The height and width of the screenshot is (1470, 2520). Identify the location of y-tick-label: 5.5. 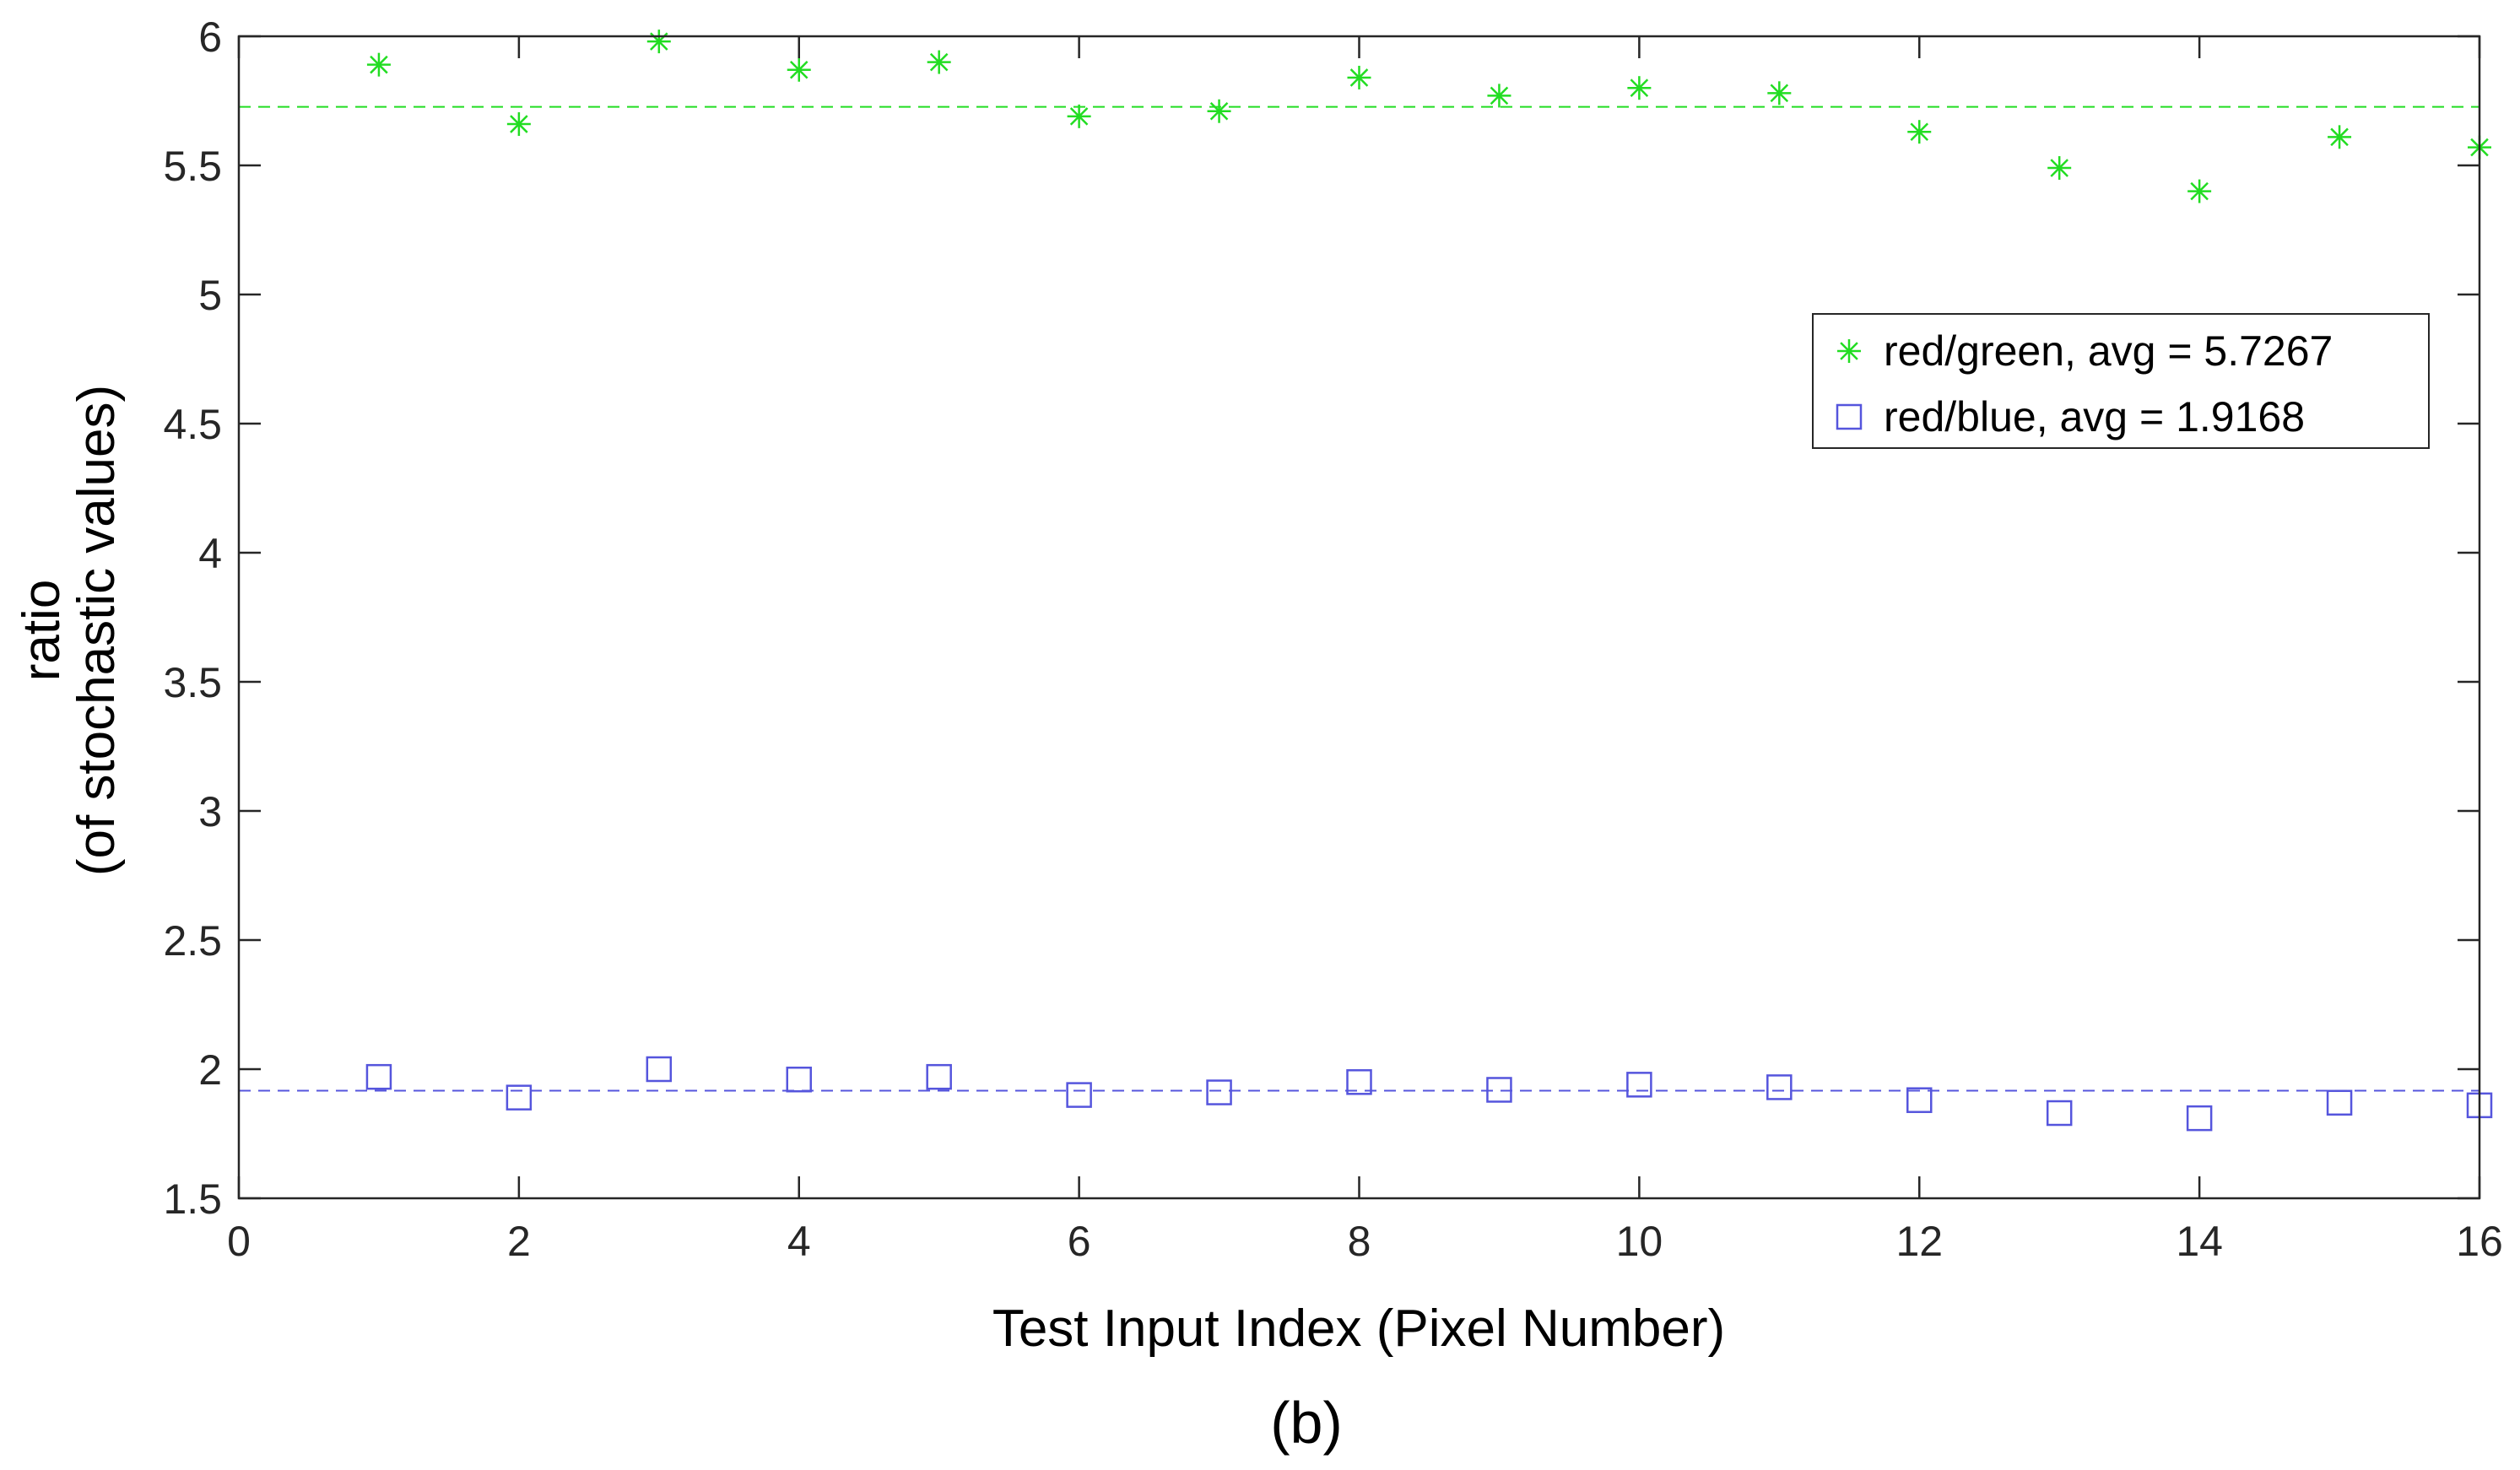
(192, 166).